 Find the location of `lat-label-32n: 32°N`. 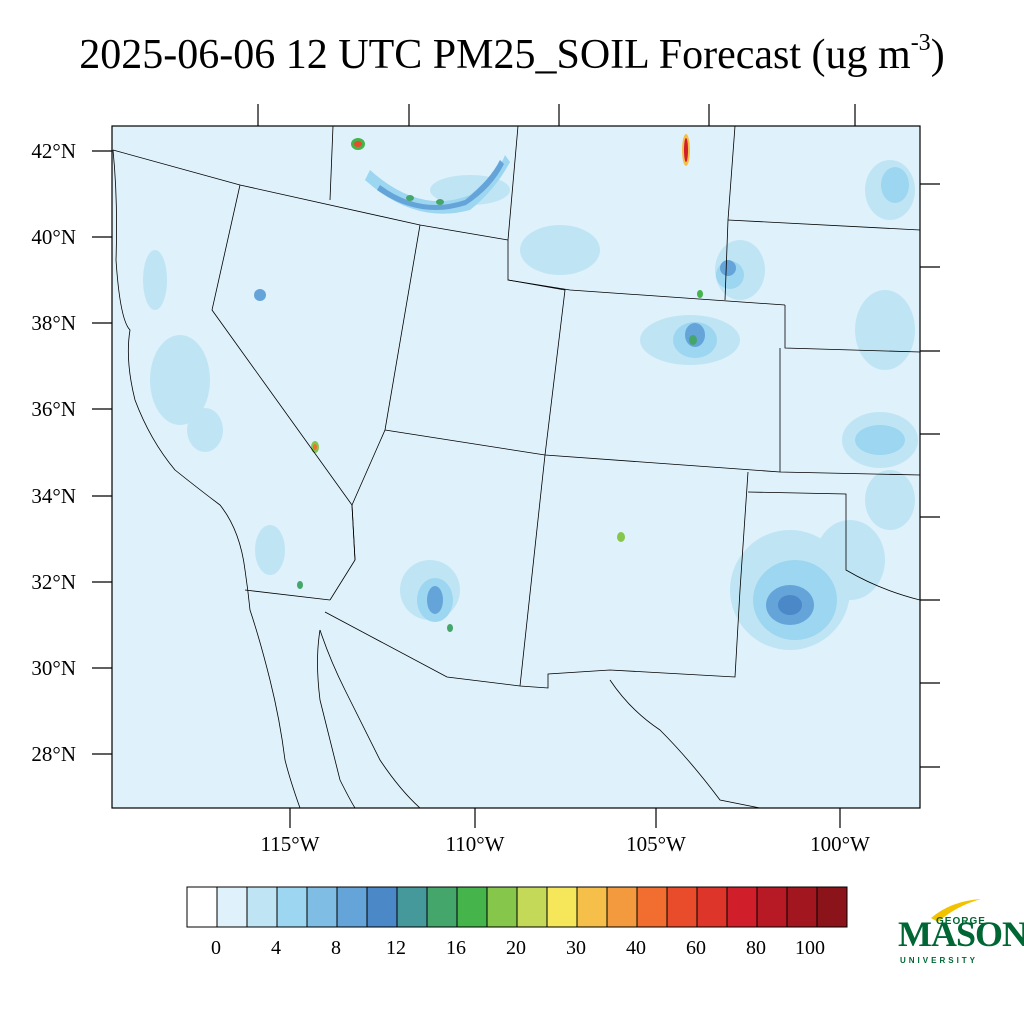

lat-label-32n: 32°N is located at coordinates (53, 582).